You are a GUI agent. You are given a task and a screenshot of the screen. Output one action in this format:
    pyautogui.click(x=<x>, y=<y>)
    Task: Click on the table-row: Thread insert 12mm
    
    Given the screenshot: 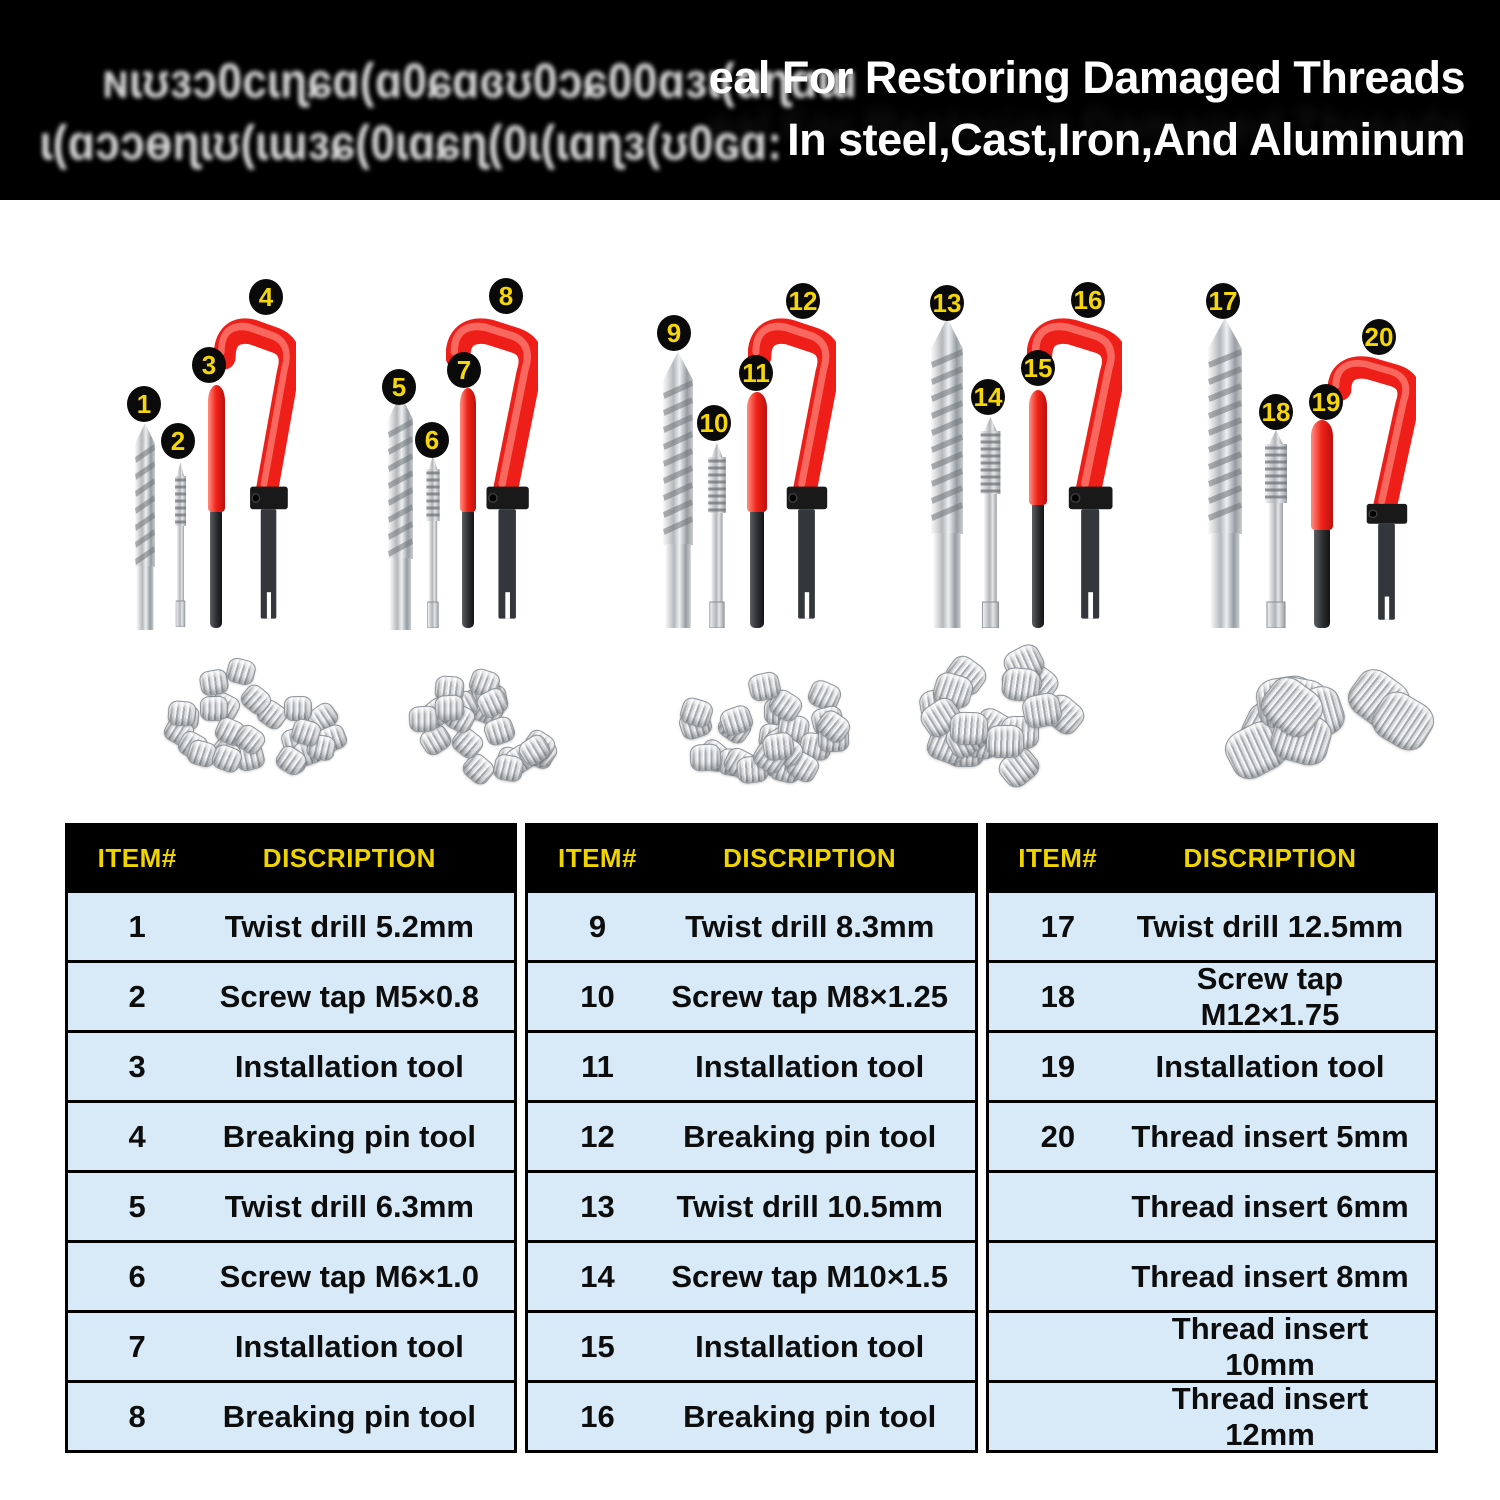 What is the action you would take?
    pyautogui.click(x=1211, y=1416)
    